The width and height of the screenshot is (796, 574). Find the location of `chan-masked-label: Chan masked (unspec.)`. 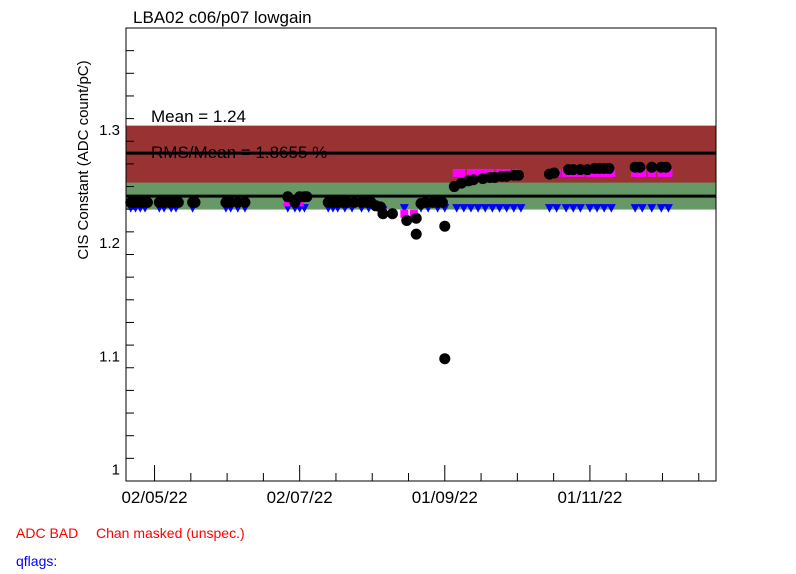

chan-masked-label: Chan masked (unspec.) is located at coordinates (170, 533).